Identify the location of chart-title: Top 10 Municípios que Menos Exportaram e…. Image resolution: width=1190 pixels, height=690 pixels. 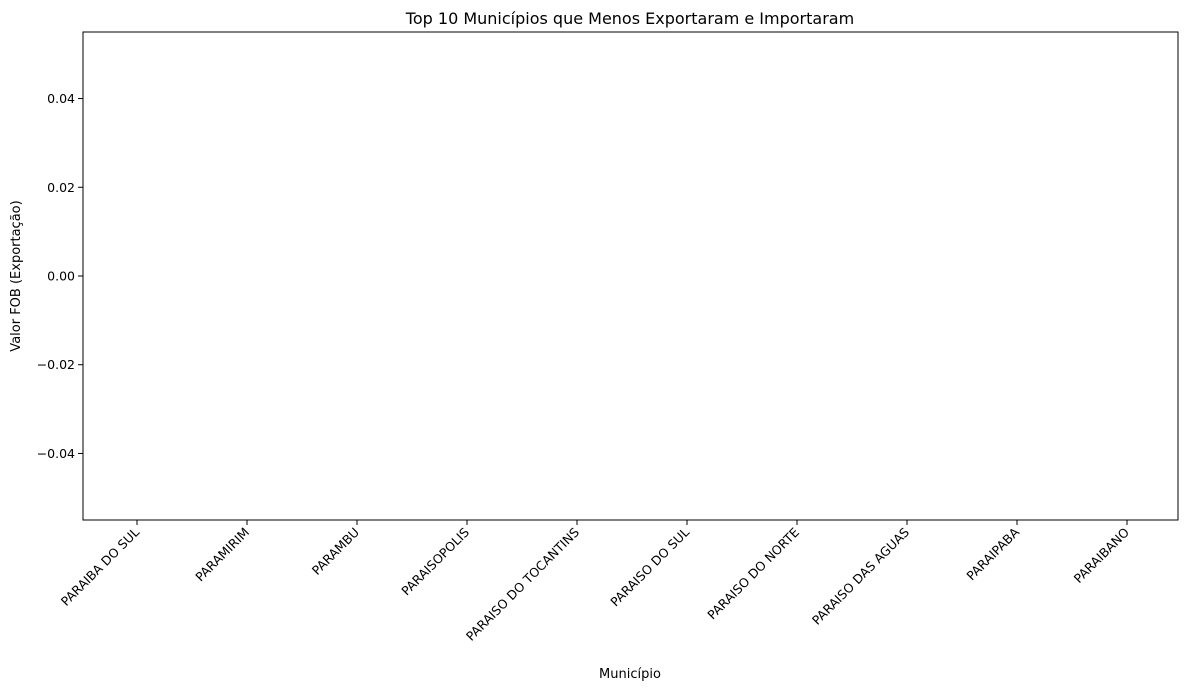
(629, 18).